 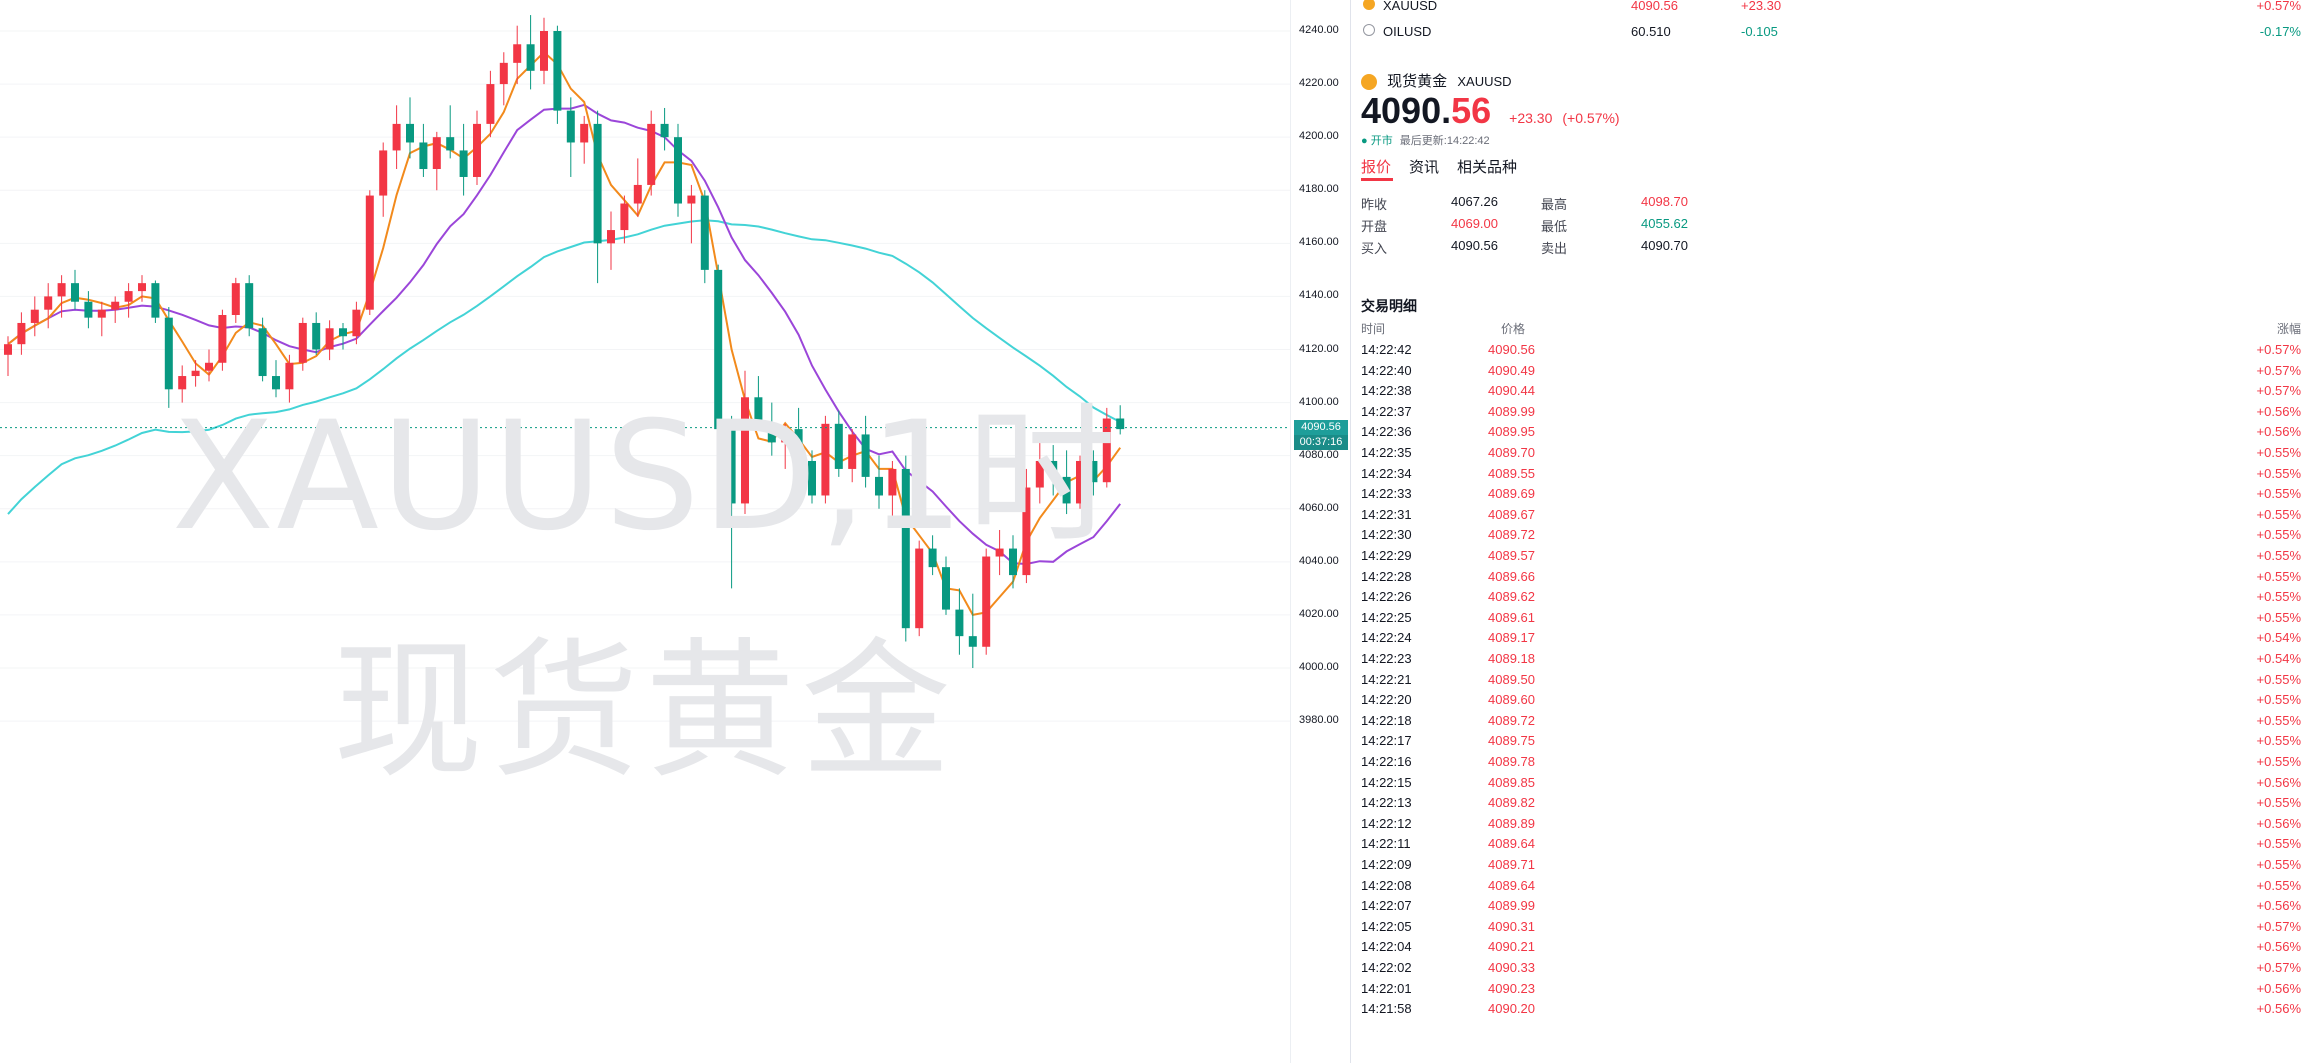 I want to click on trade-change: +0.56%, so click(x=2278, y=988).